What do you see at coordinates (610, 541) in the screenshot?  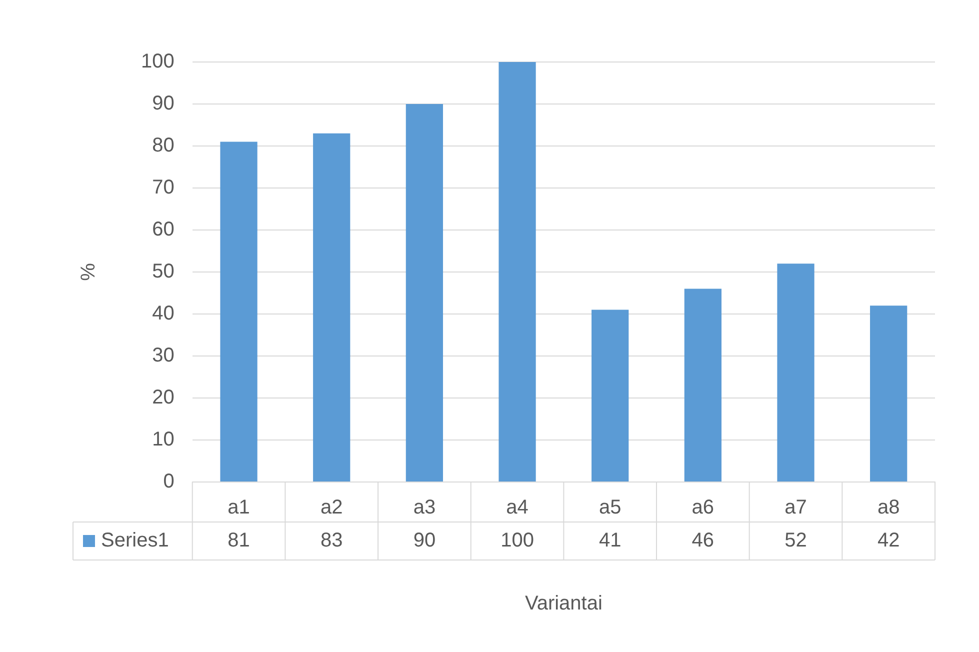 I see `data-label: 41` at bounding box center [610, 541].